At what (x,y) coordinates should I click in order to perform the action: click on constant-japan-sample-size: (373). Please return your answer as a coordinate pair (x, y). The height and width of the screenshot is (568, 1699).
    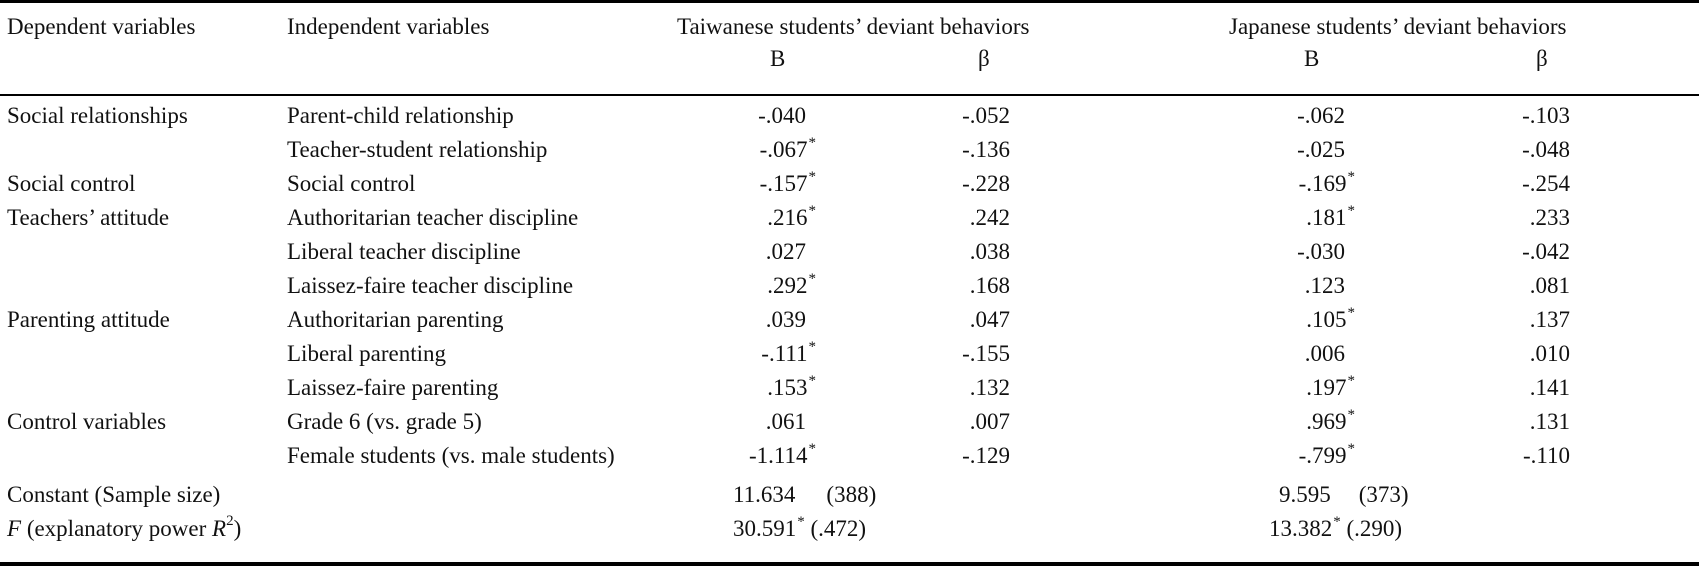
    Looking at the image, I should click on (1383, 494).